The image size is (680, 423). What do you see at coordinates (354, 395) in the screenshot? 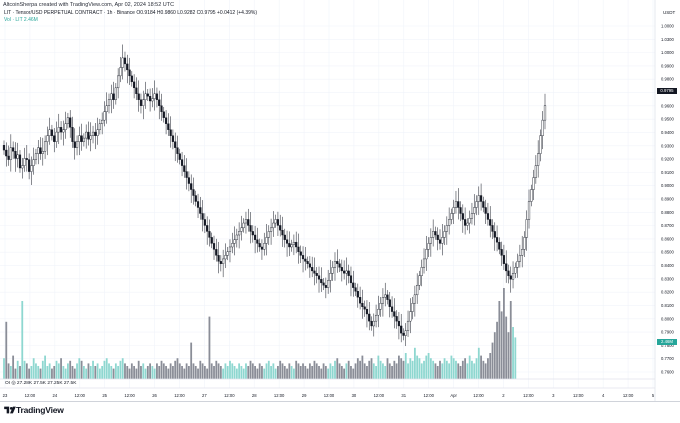
I see `time-tick-label: 30` at bounding box center [354, 395].